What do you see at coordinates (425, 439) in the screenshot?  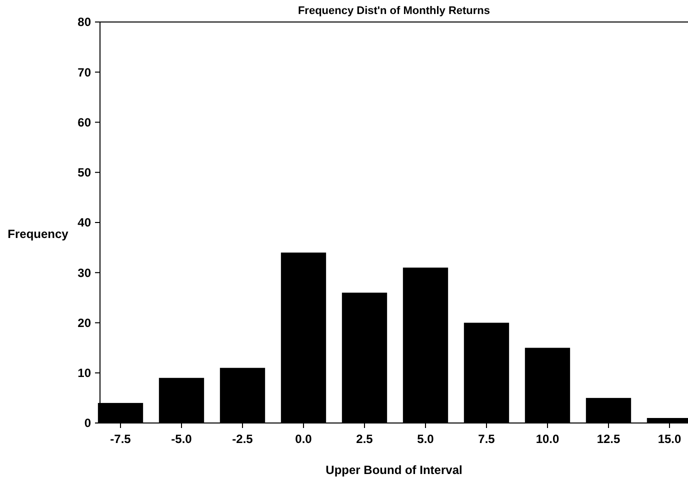 I see `x-tick-label: 5.0` at bounding box center [425, 439].